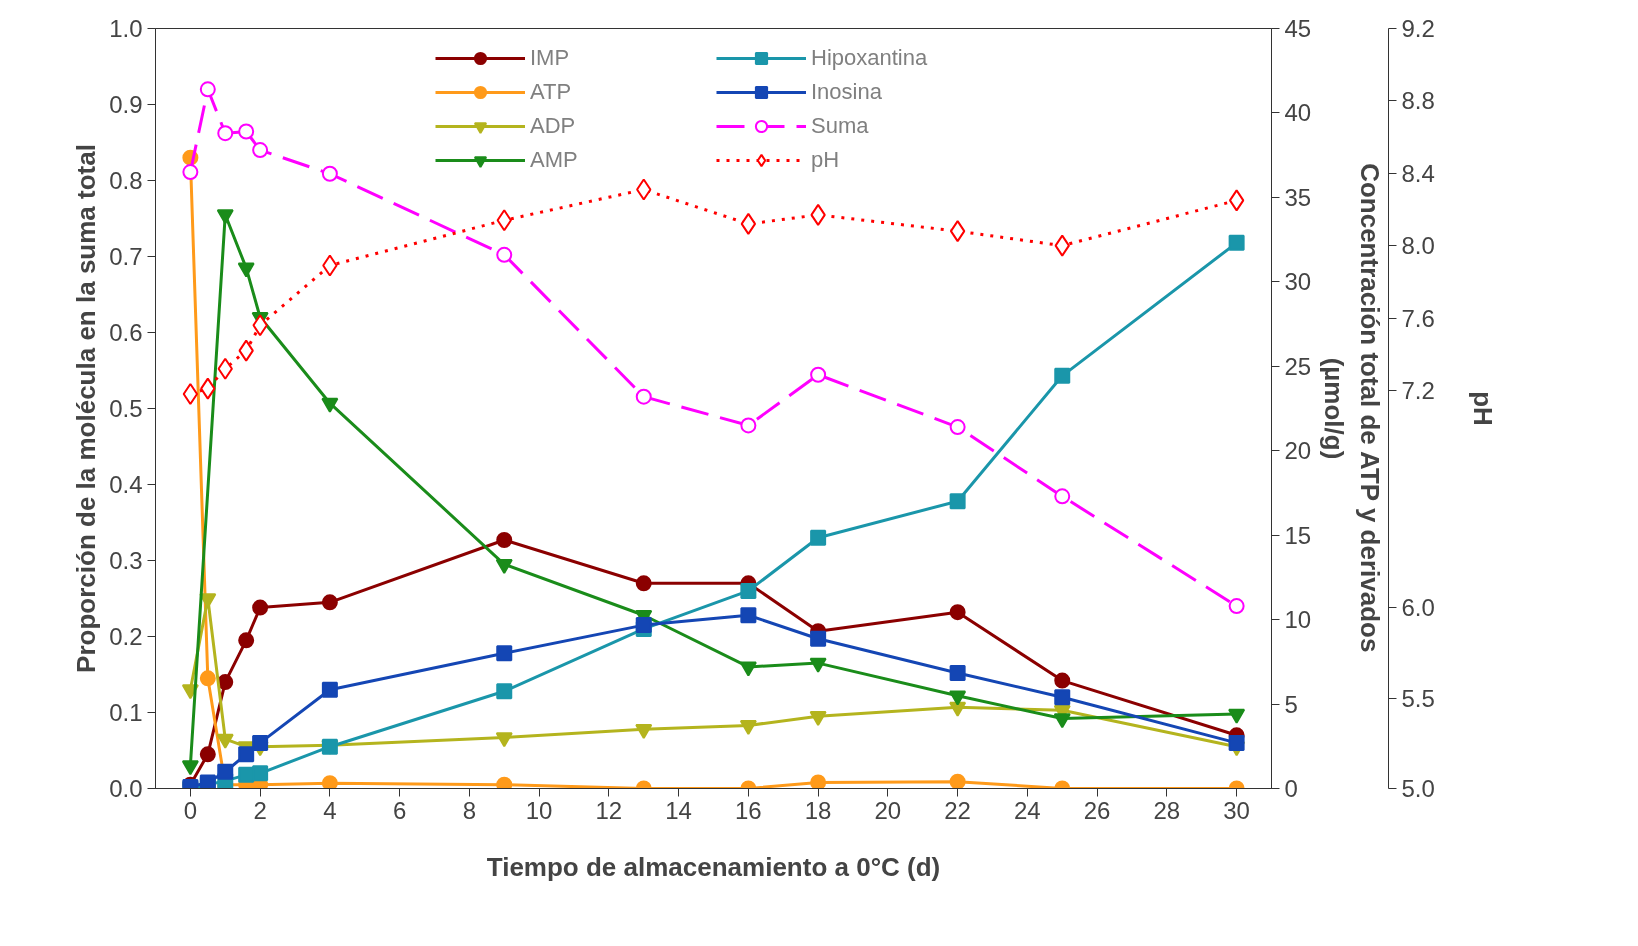  What do you see at coordinates (826, 160) in the screenshot?
I see `legend-label: pH` at bounding box center [826, 160].